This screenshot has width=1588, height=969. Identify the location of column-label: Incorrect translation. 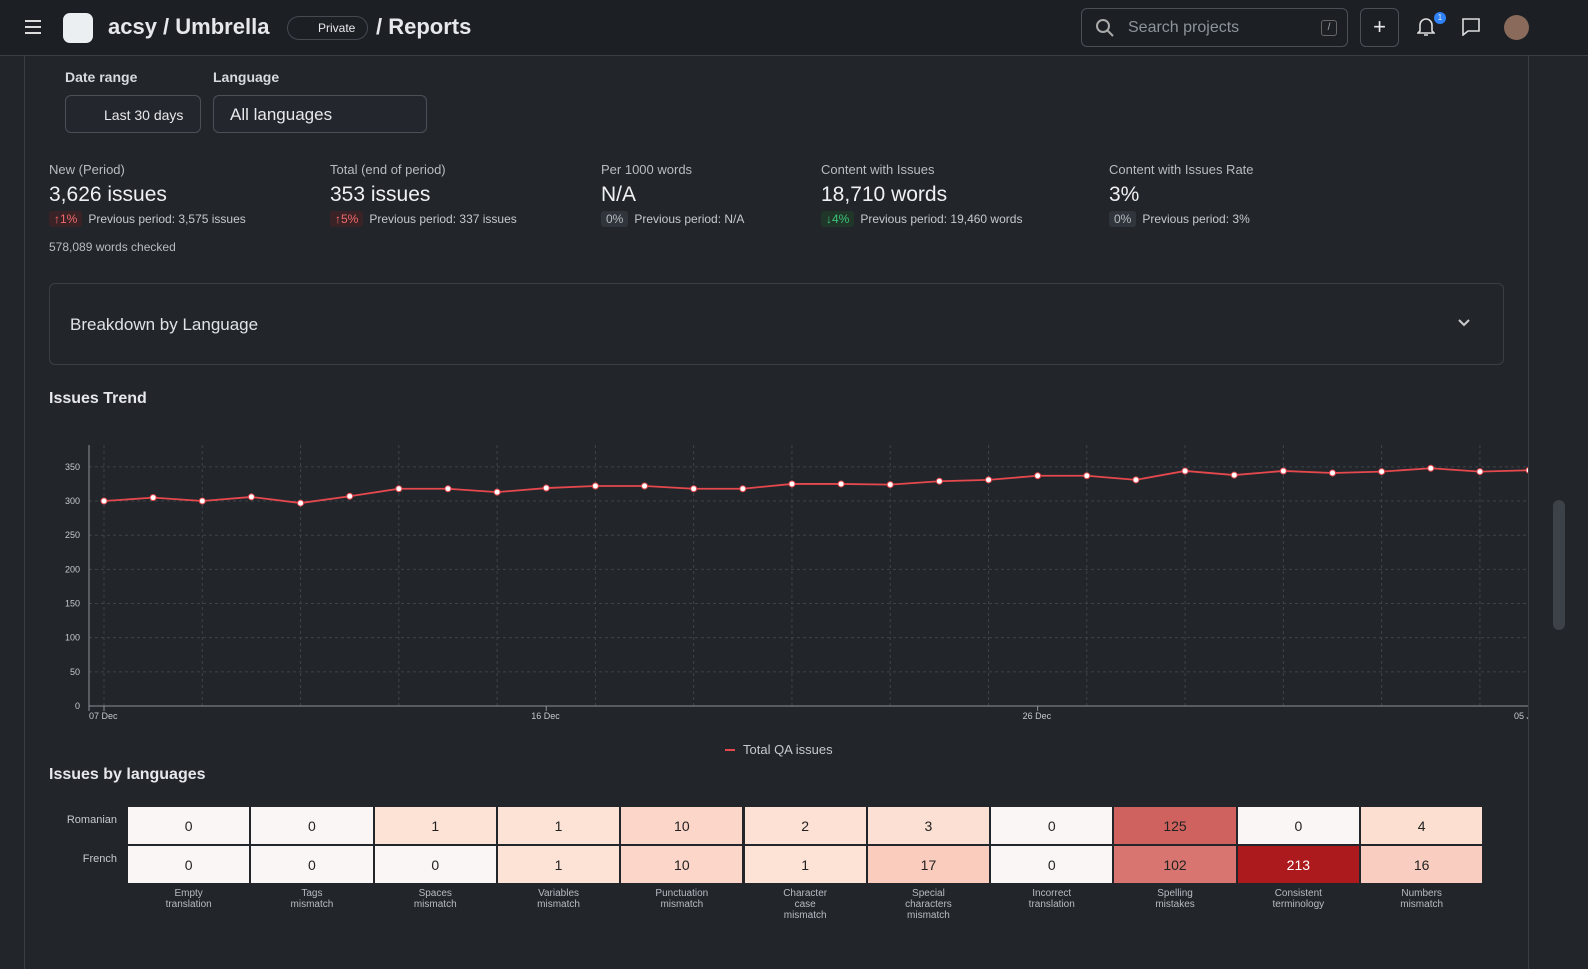
(1051, 899).